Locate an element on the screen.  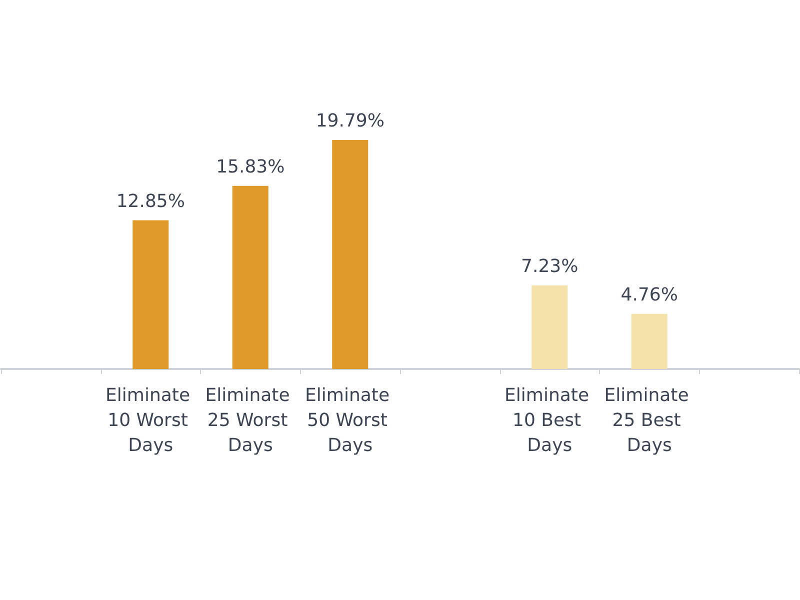
data-label: 7.23% is located at coordinates (549, 266).